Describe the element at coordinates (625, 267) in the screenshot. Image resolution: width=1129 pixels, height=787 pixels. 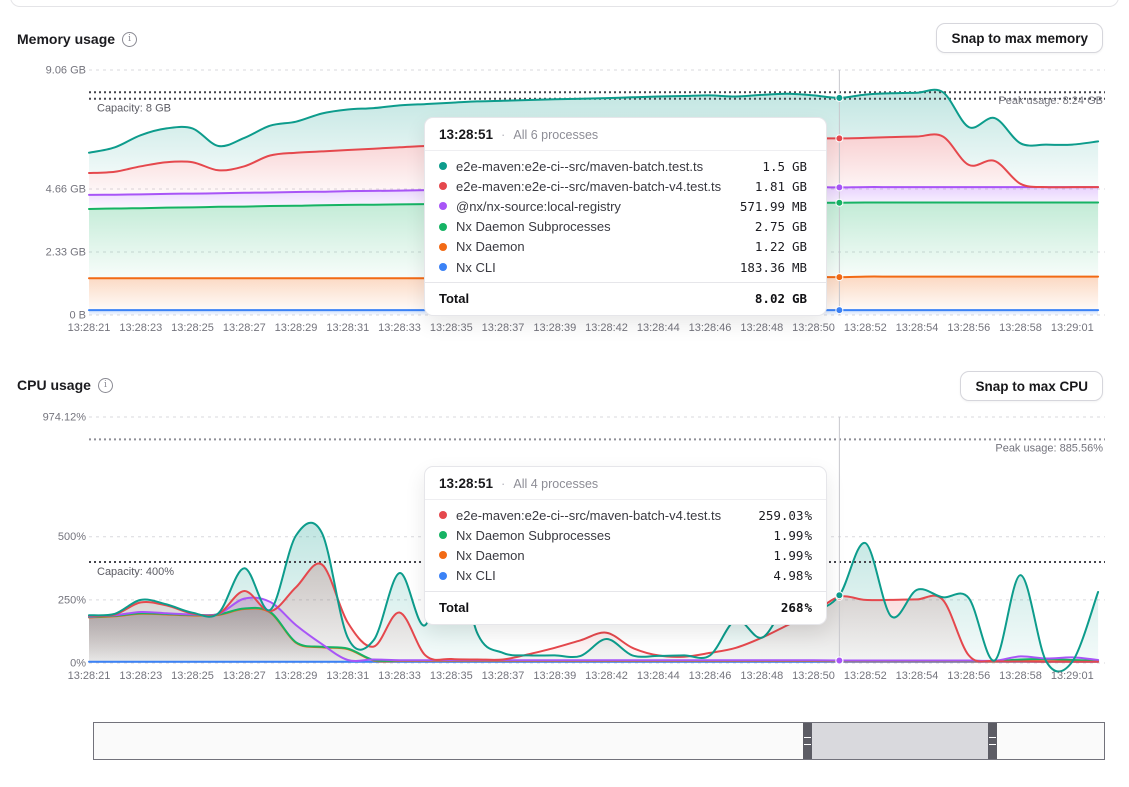
I see `tooltip-row: Nx CLI 183.36 MB` at that location.